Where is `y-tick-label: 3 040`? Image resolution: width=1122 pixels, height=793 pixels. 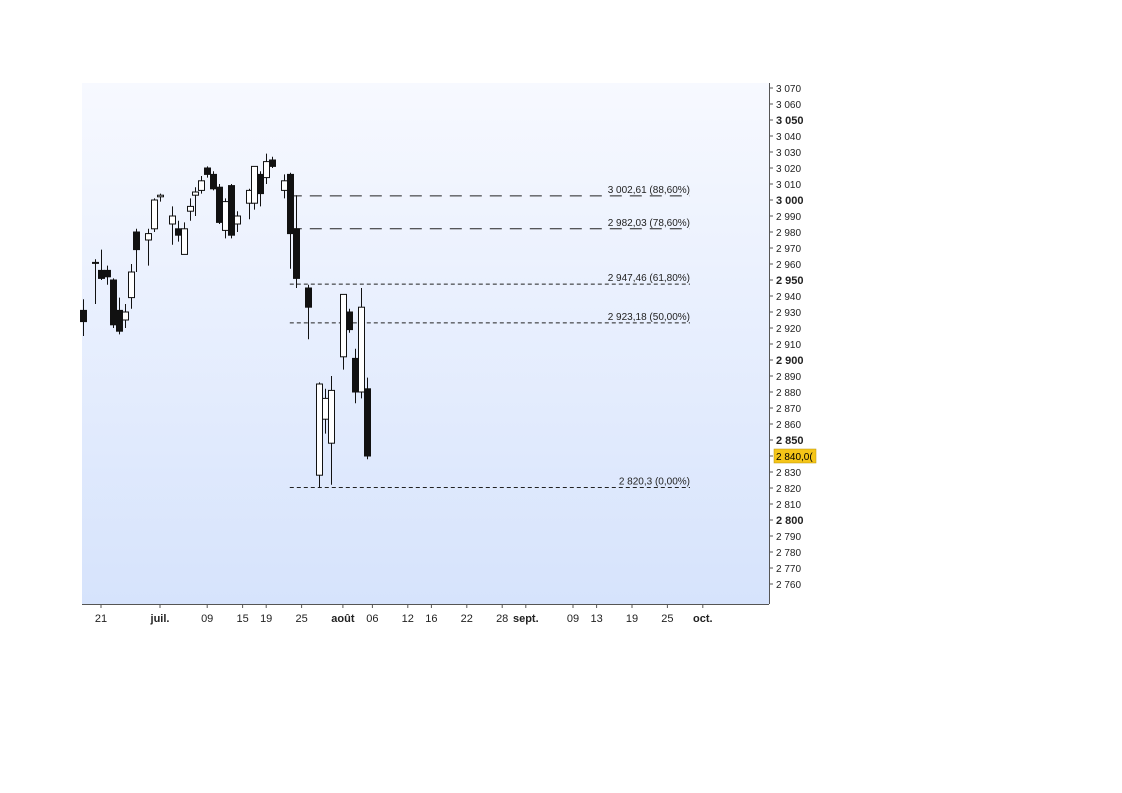
y-tick-label: 3 040 is located at coordinates (788, 137).